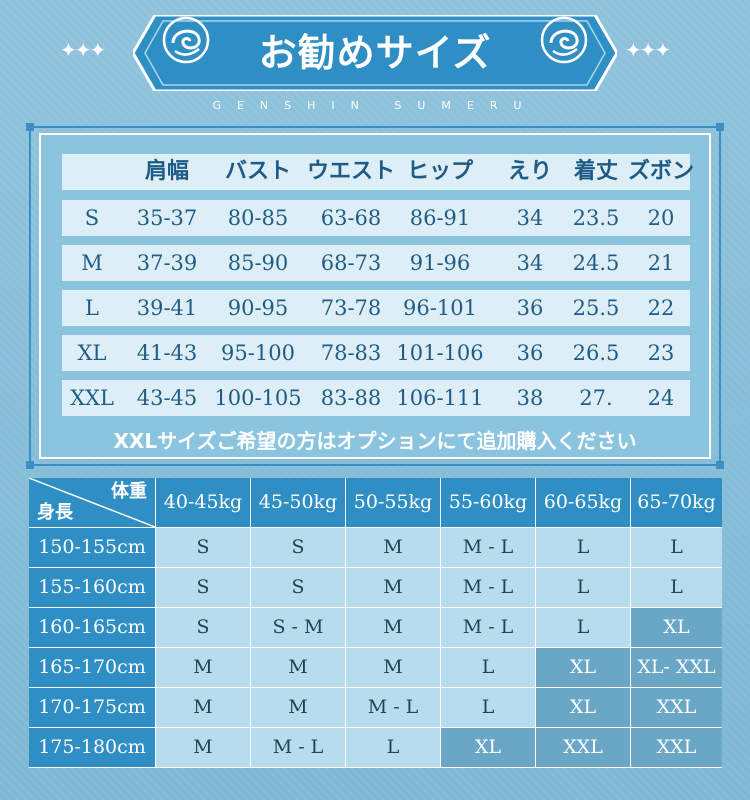  Describe the element at coordinates (530, 398) in the screenshot. I see `size-chart-cell: 38` at that location.